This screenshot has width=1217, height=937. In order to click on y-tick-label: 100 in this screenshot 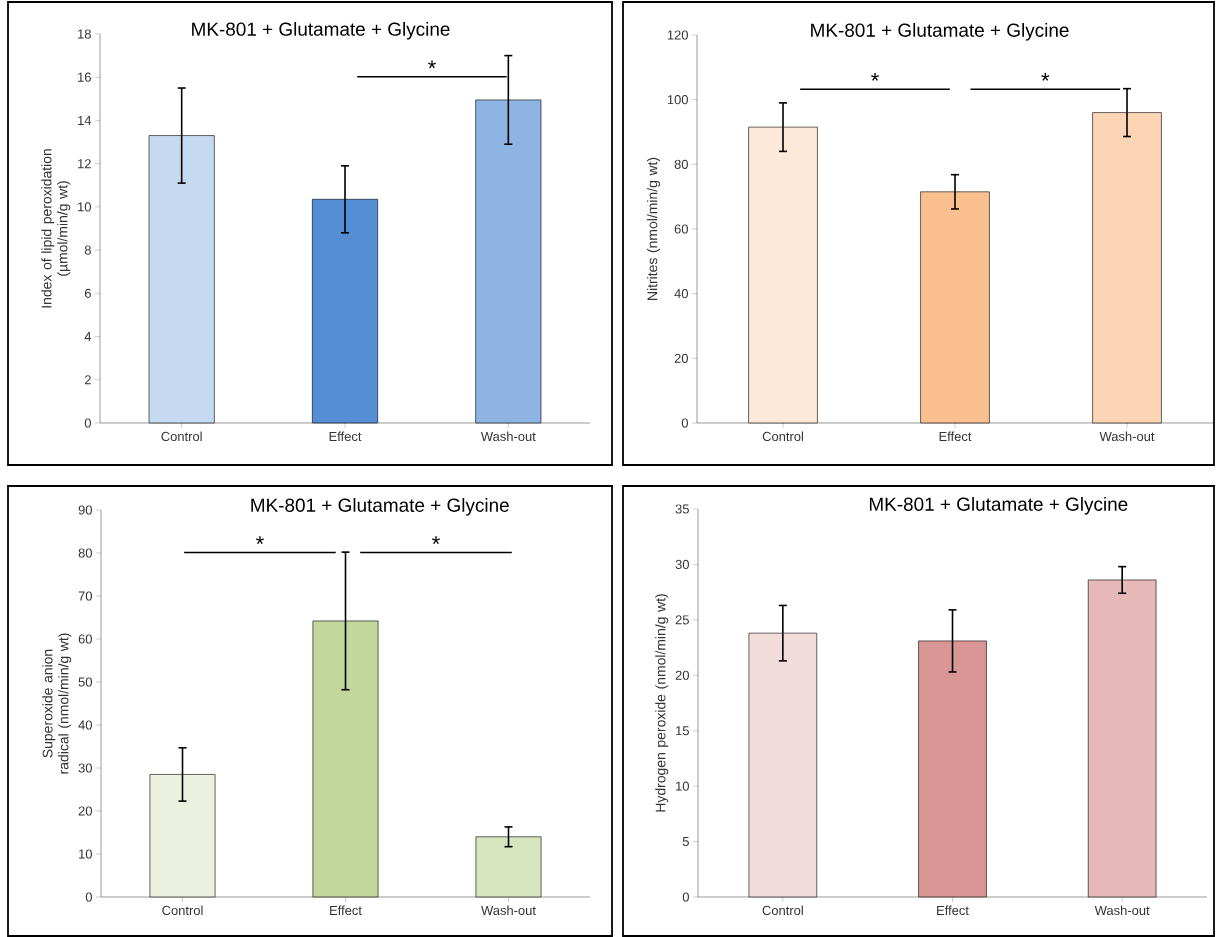, I will do `click(677, 100)`.